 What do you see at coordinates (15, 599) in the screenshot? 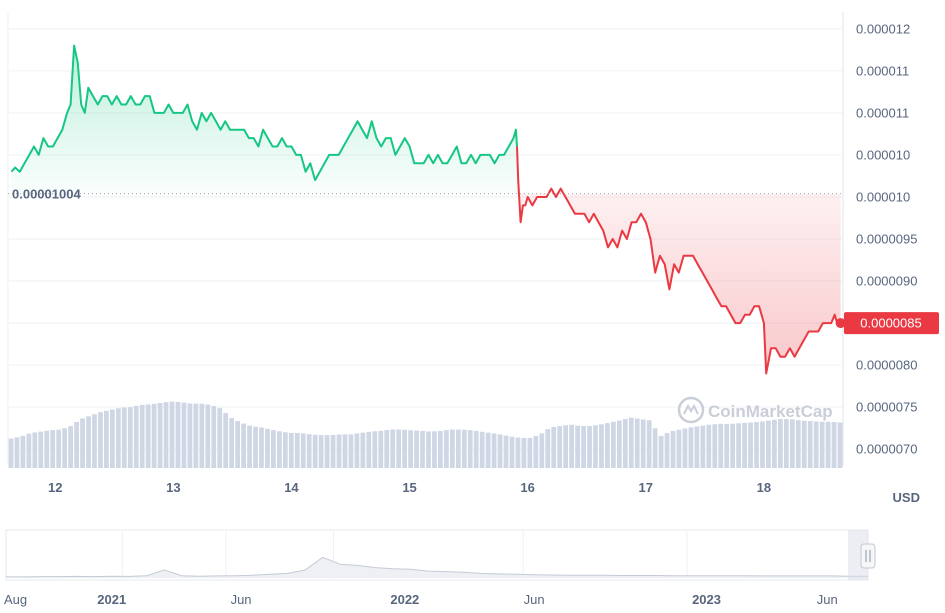
I see `navigator-label: Aug` at bounding box center [15, 599].